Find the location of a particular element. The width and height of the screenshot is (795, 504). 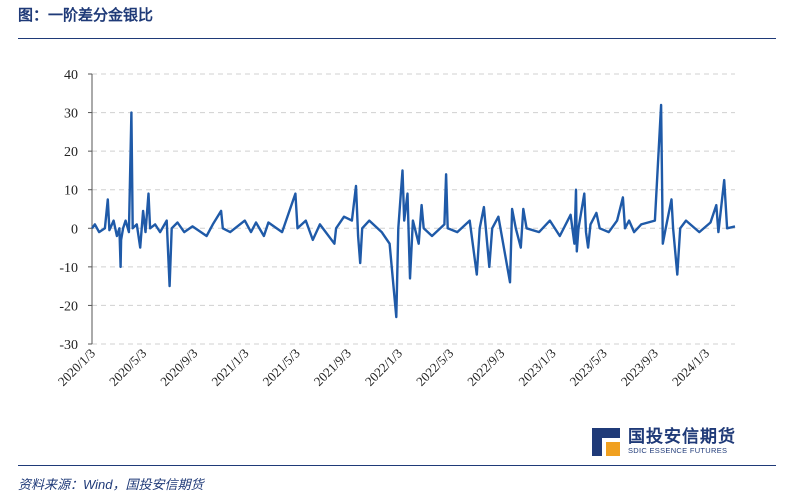

x-tick-label: 2021/9/3 is located at coordinates (332, 367).